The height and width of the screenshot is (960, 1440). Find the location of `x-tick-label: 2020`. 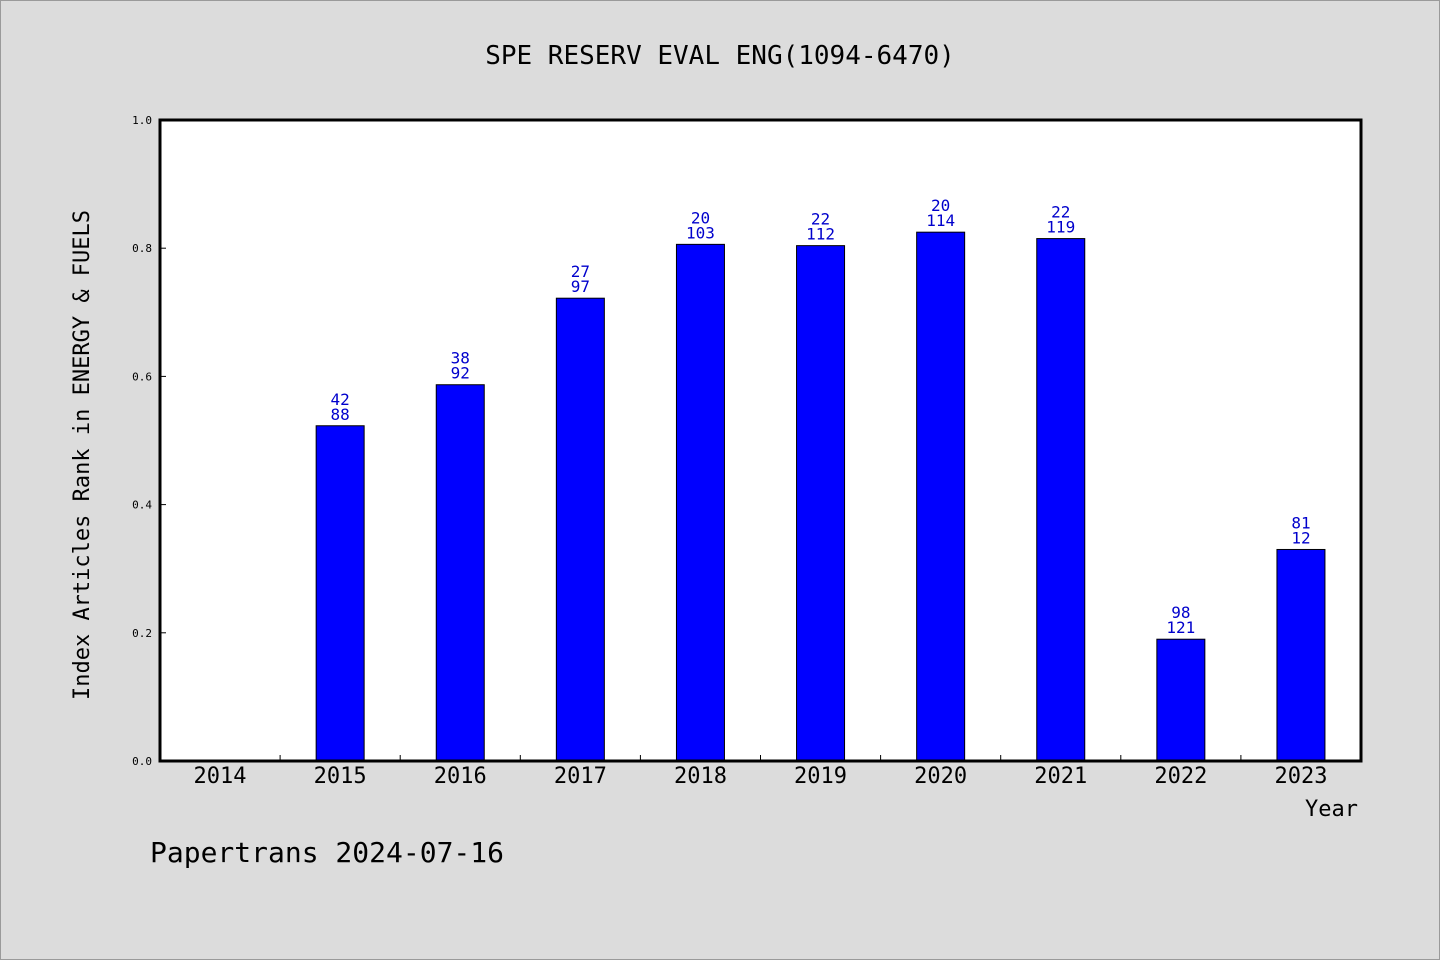

x-tick-label: 2020 is located at coordinates (940, 776).